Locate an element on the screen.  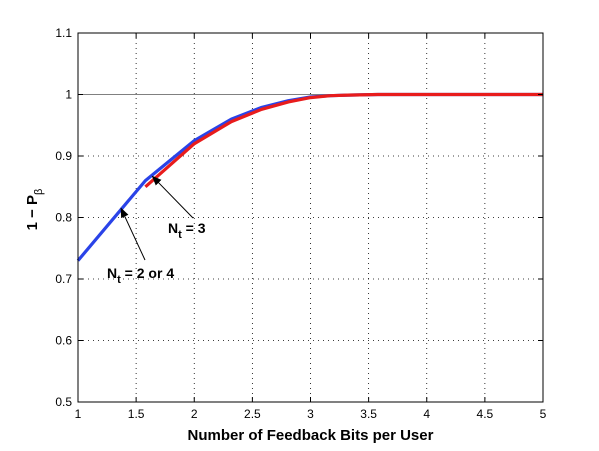
x-tick-label: 1 is located at coordinates (78, 414).